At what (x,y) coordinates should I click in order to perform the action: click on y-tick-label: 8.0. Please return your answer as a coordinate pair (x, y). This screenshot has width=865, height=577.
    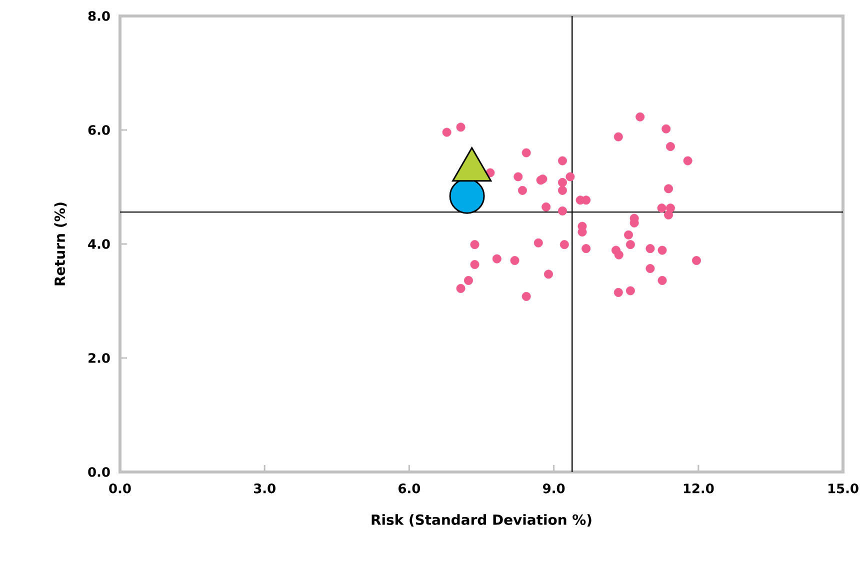
    Looking at the image, I should click on (99, 16).